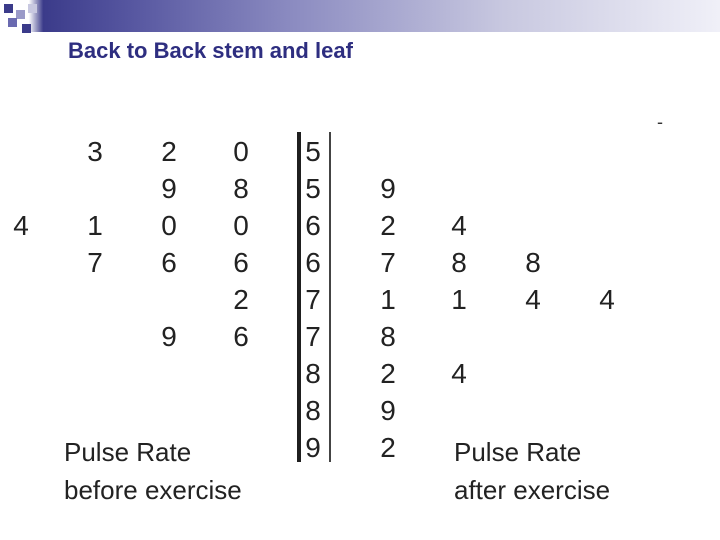  Describe the element at coordinates (95, 151) in the screenshot. I see `before-leaf: 3` at that location.